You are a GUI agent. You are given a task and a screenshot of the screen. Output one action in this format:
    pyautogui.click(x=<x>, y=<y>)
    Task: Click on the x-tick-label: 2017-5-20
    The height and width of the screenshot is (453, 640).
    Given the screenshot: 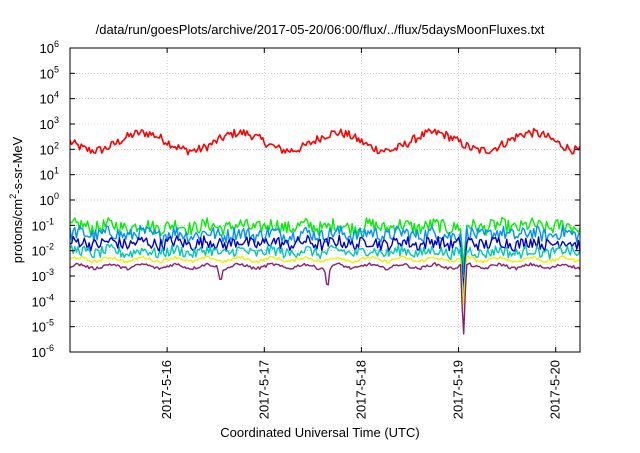 What is the action you would take?
    pyautogui.click(x=555, y=389)
    